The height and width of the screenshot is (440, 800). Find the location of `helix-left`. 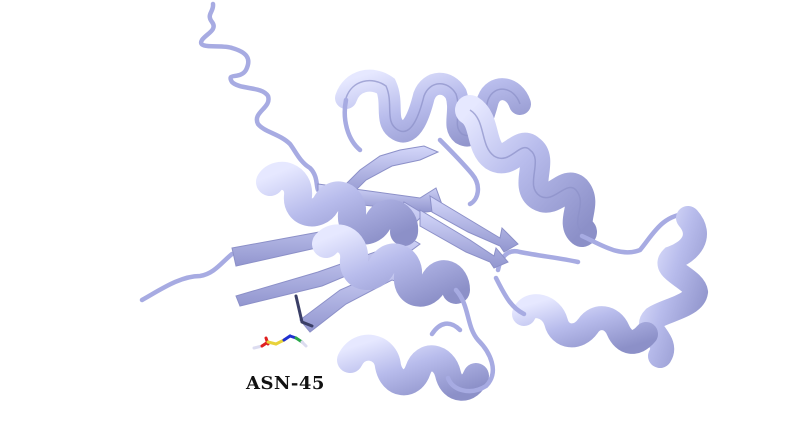

helix-left is located at coordinates (337, 204).